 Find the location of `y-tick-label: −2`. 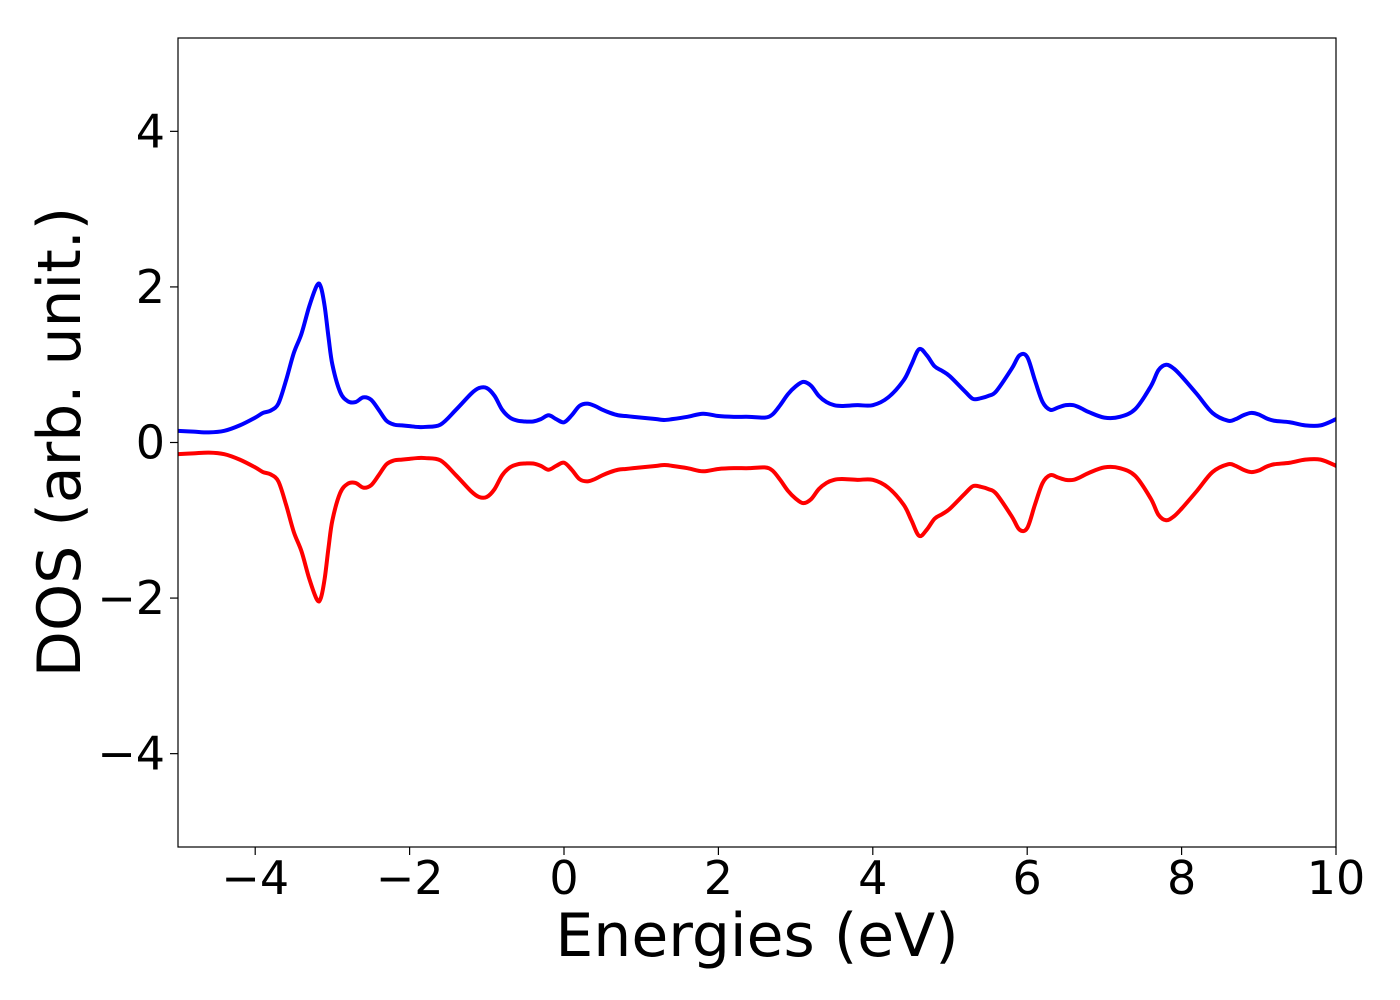

y-tick-label: −2 is located at coordinates (131, 598).